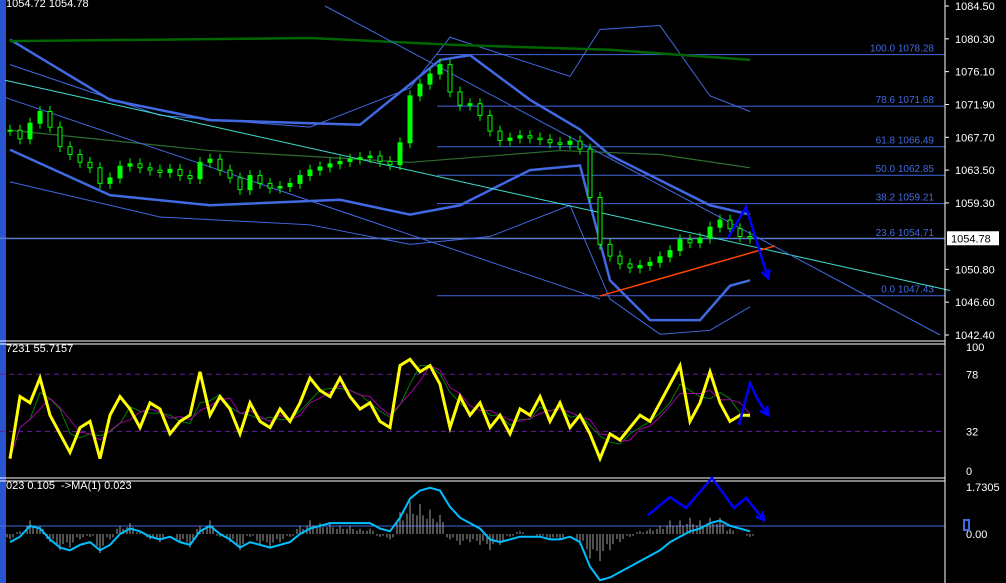 The height and width of the screenshot is (583, 1006). What do you see at coordinates (709, 363) in the screenshot?
I see `hand-drawn-arrows` at bounding box center [709, 363].